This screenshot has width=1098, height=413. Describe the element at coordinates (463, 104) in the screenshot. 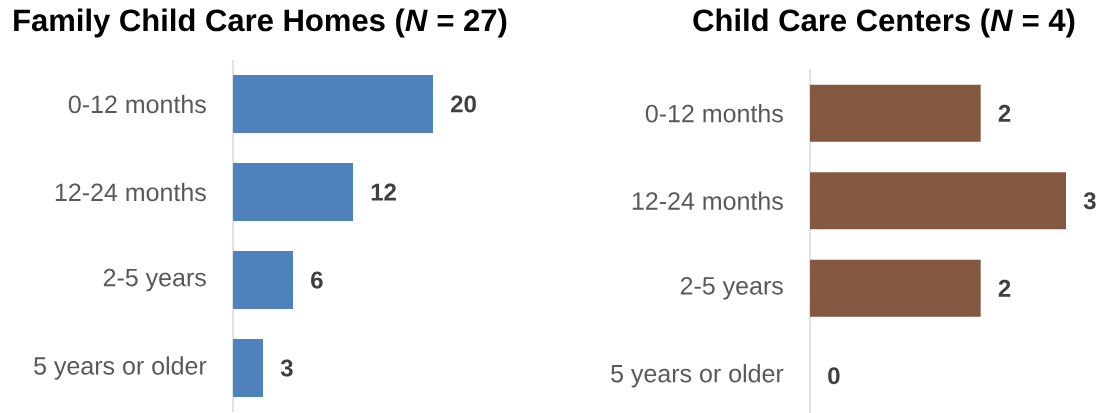

I see `data-label: 20` at that location.